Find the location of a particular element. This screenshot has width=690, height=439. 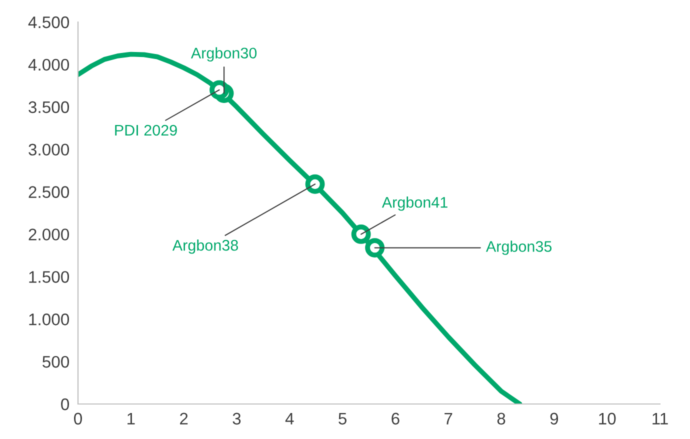

y-tick-label: 0 is located at coordinates (65, 404).